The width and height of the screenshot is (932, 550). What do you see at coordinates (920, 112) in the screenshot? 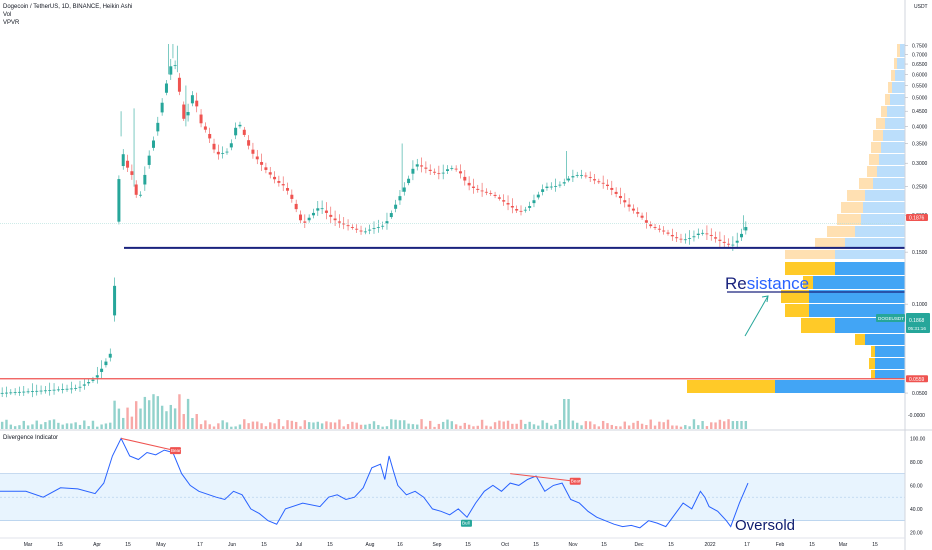
I see `y-tick-label: 0.4500` at bounding box center [920, 112].